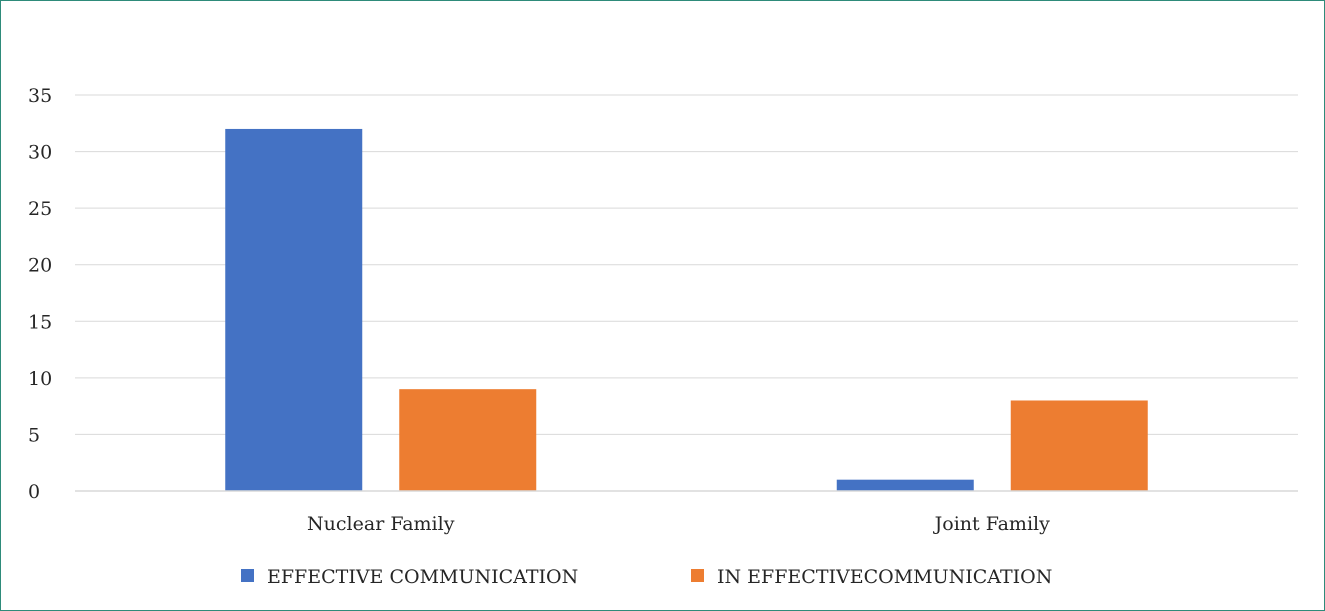  I want to click on legend-label: EFFECTIVE COMMUNICATION, so click(422, 577).